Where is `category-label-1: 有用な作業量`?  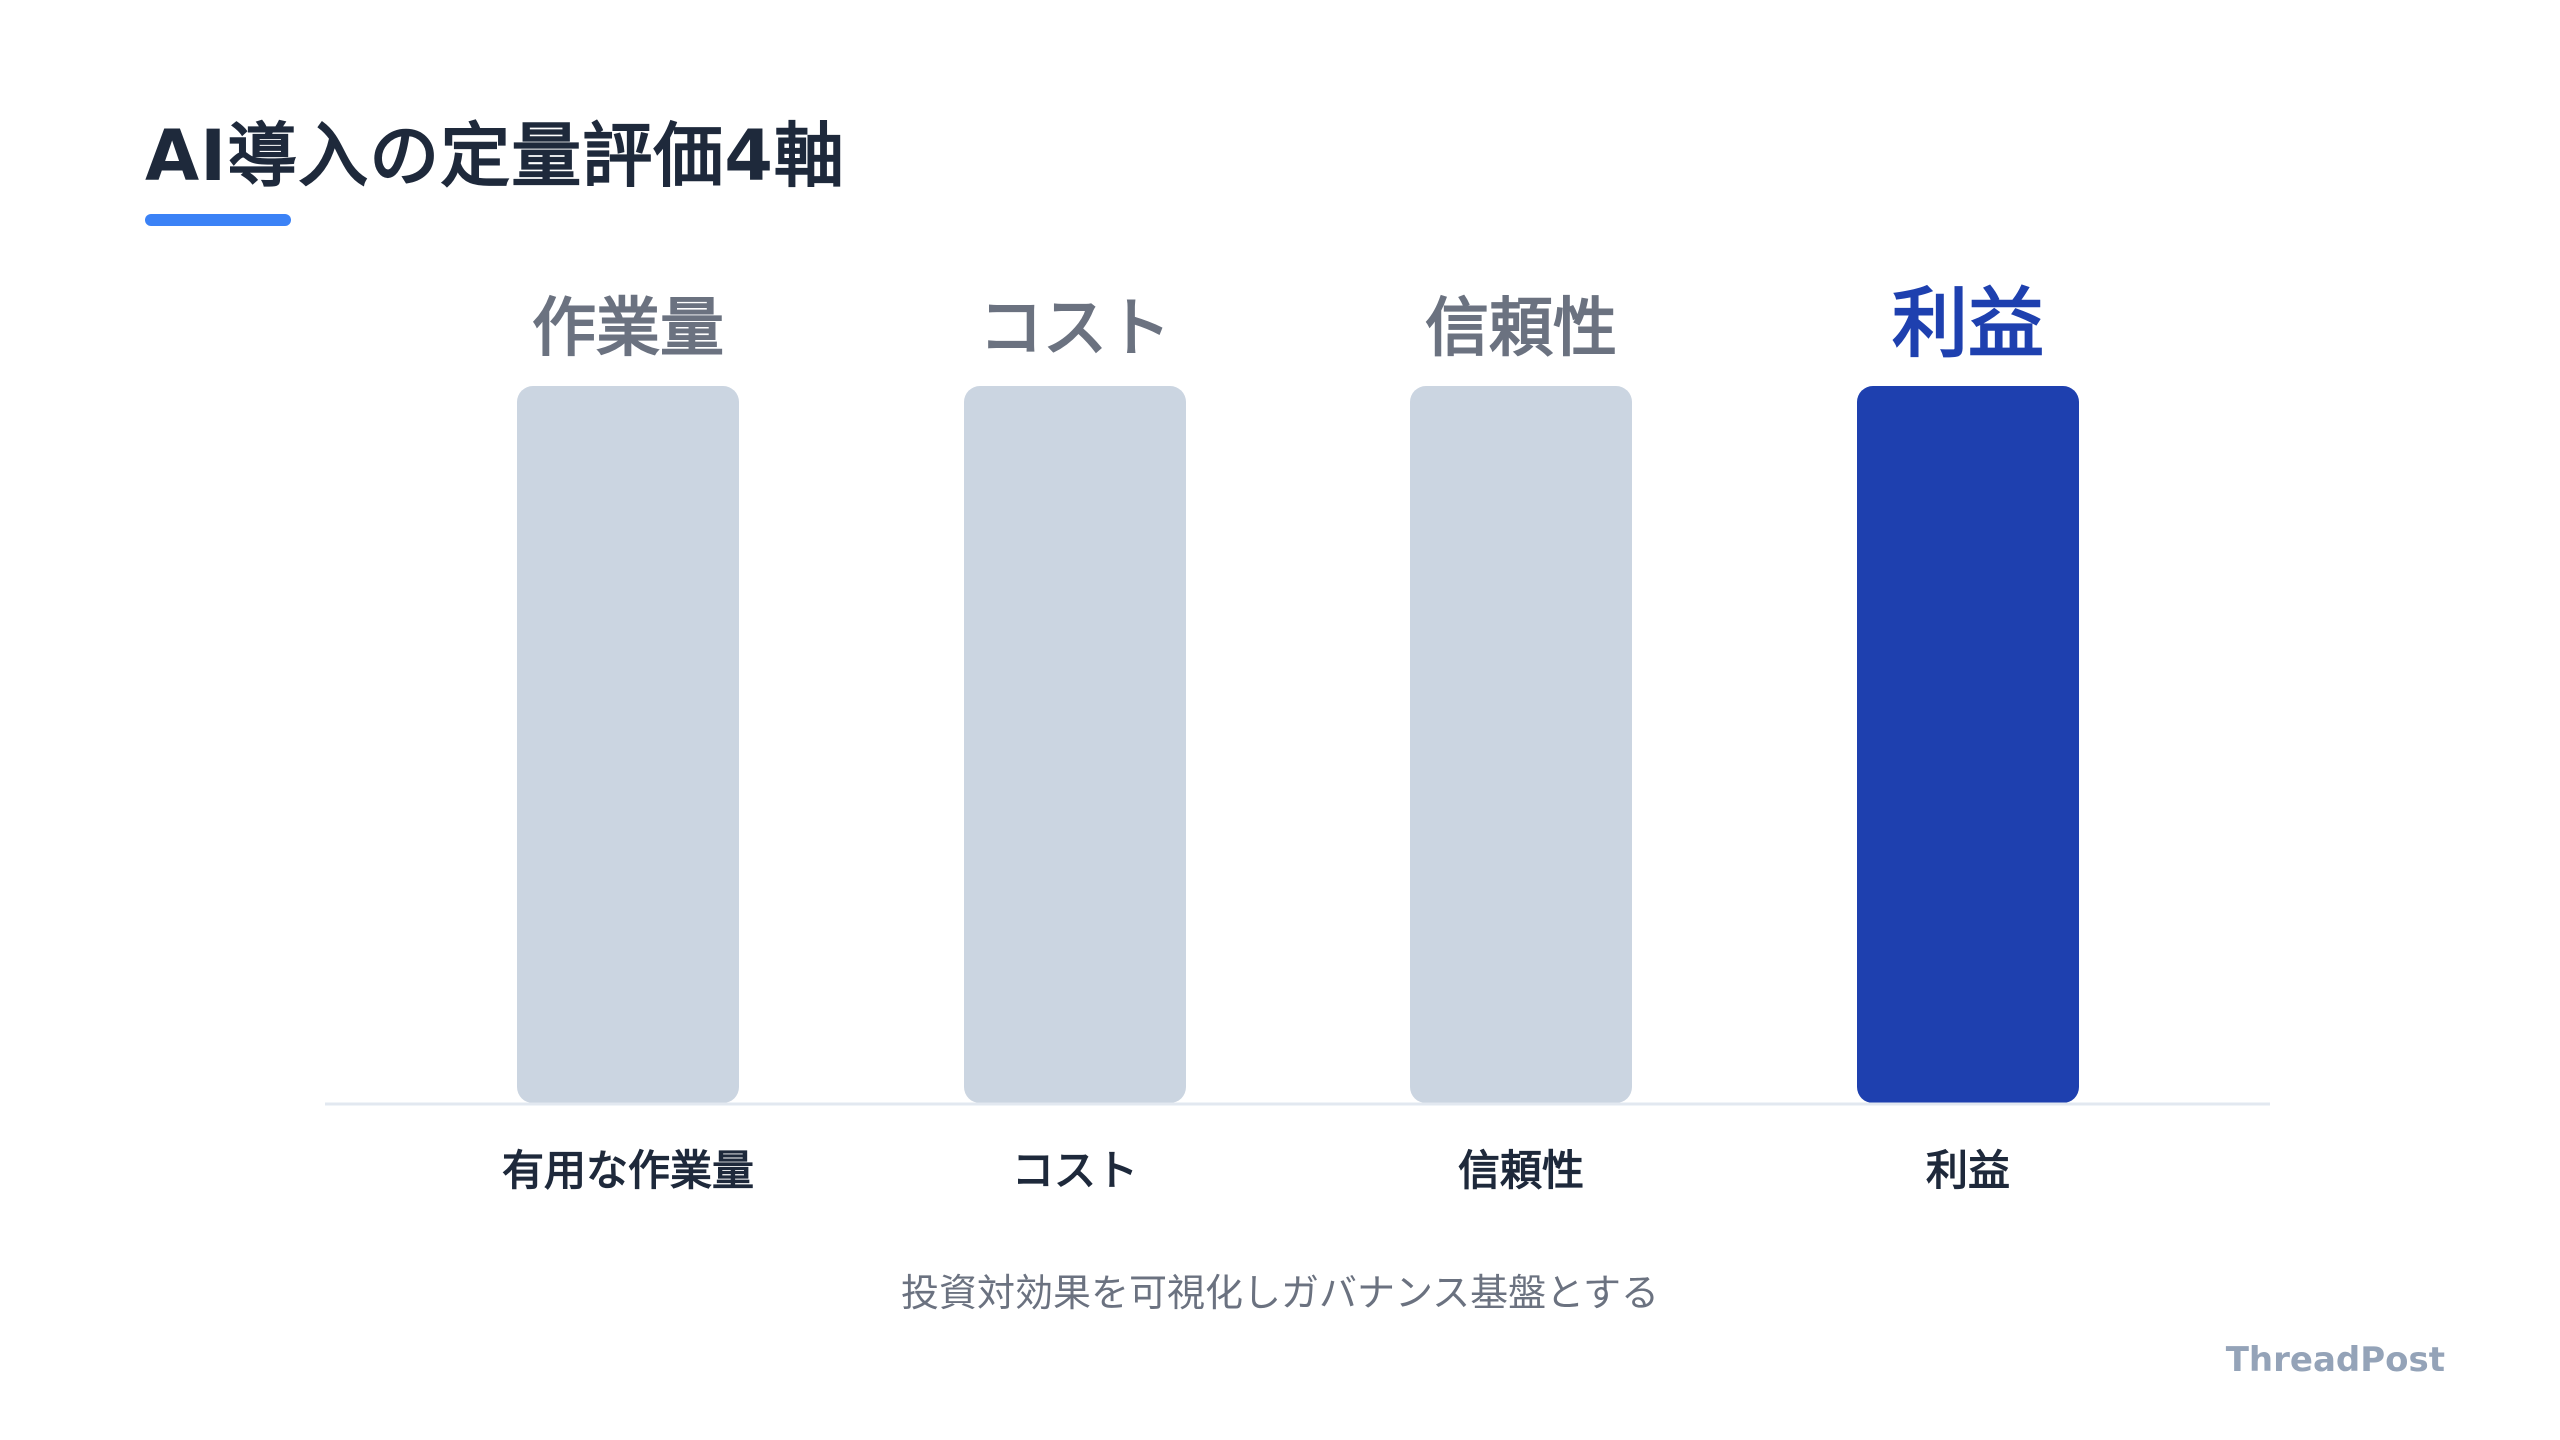
category-label-1: 有用な作業量 is located at coordinates (628, 1170).